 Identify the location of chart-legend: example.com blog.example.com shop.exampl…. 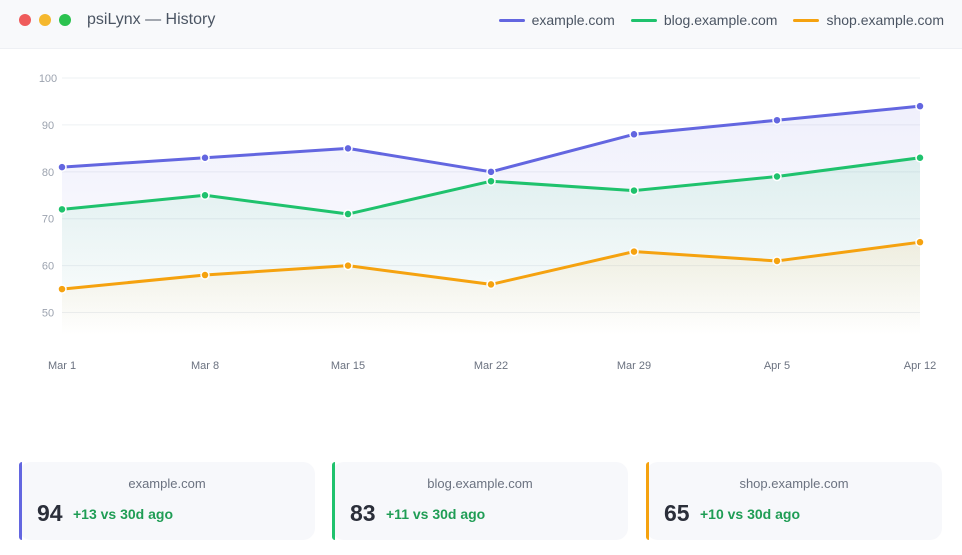
(721, 20).